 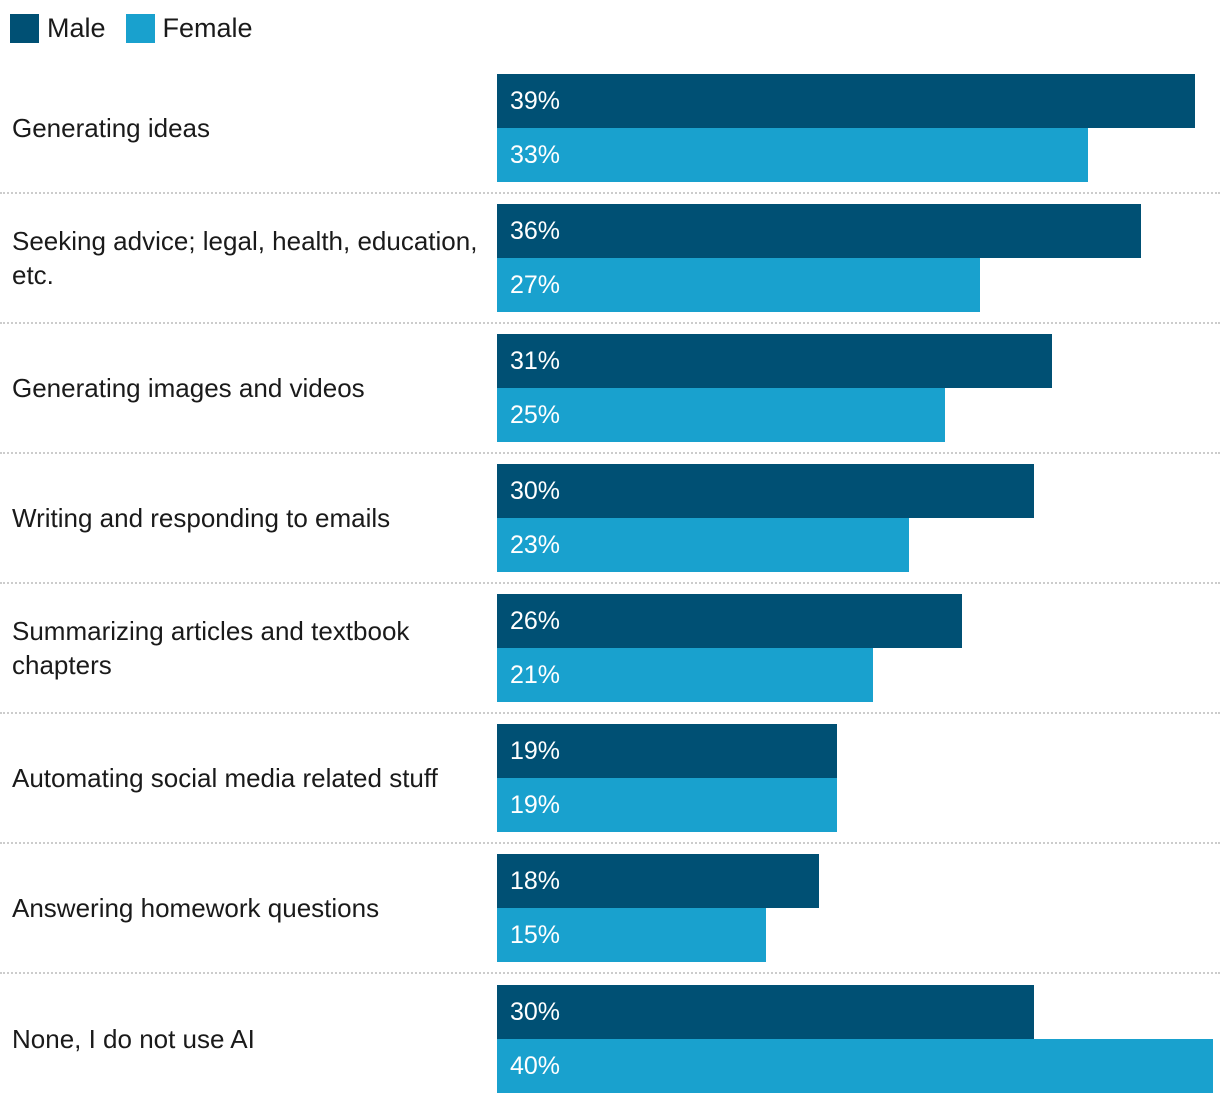 What do you see at coordinates (685, 675) in the screenshot?
I see `bar-female: 21%` at bounding box center [685, 675].